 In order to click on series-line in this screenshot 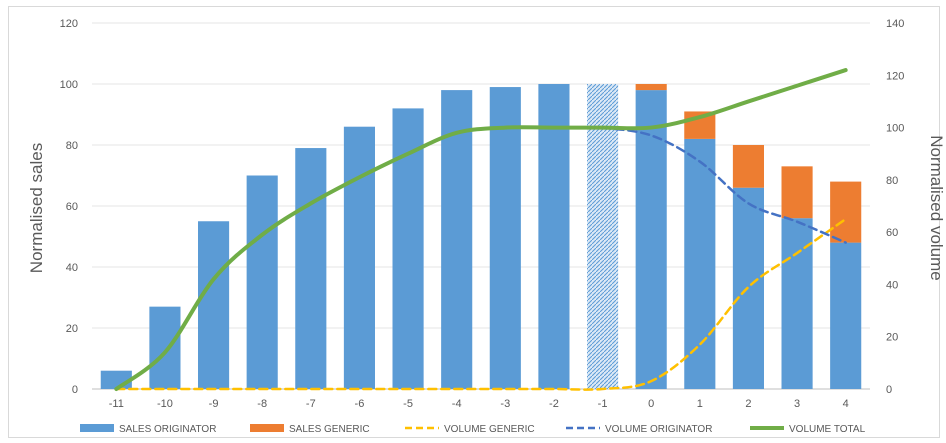, I will do `click(724, 185)`.